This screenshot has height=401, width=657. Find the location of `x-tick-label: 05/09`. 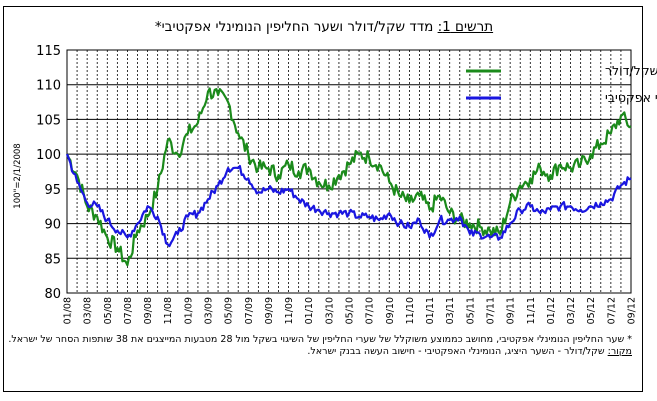

x-tick-label: 05/09 is located at coordinates (229, 310).